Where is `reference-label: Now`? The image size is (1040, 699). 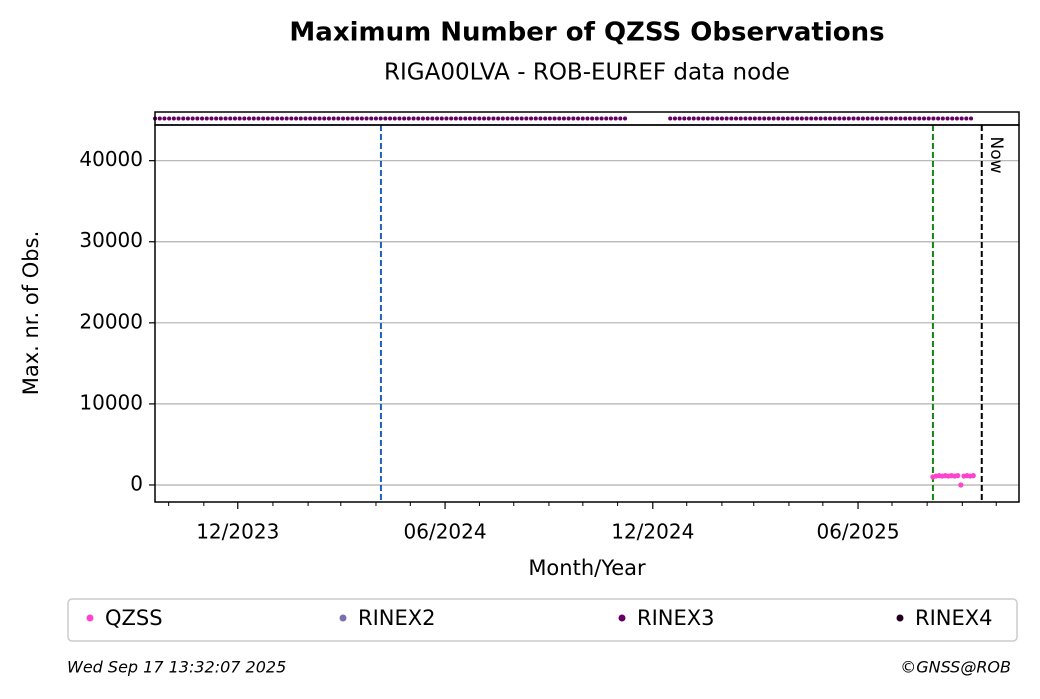
reference-label: Now is located at coordinates (996, 154).